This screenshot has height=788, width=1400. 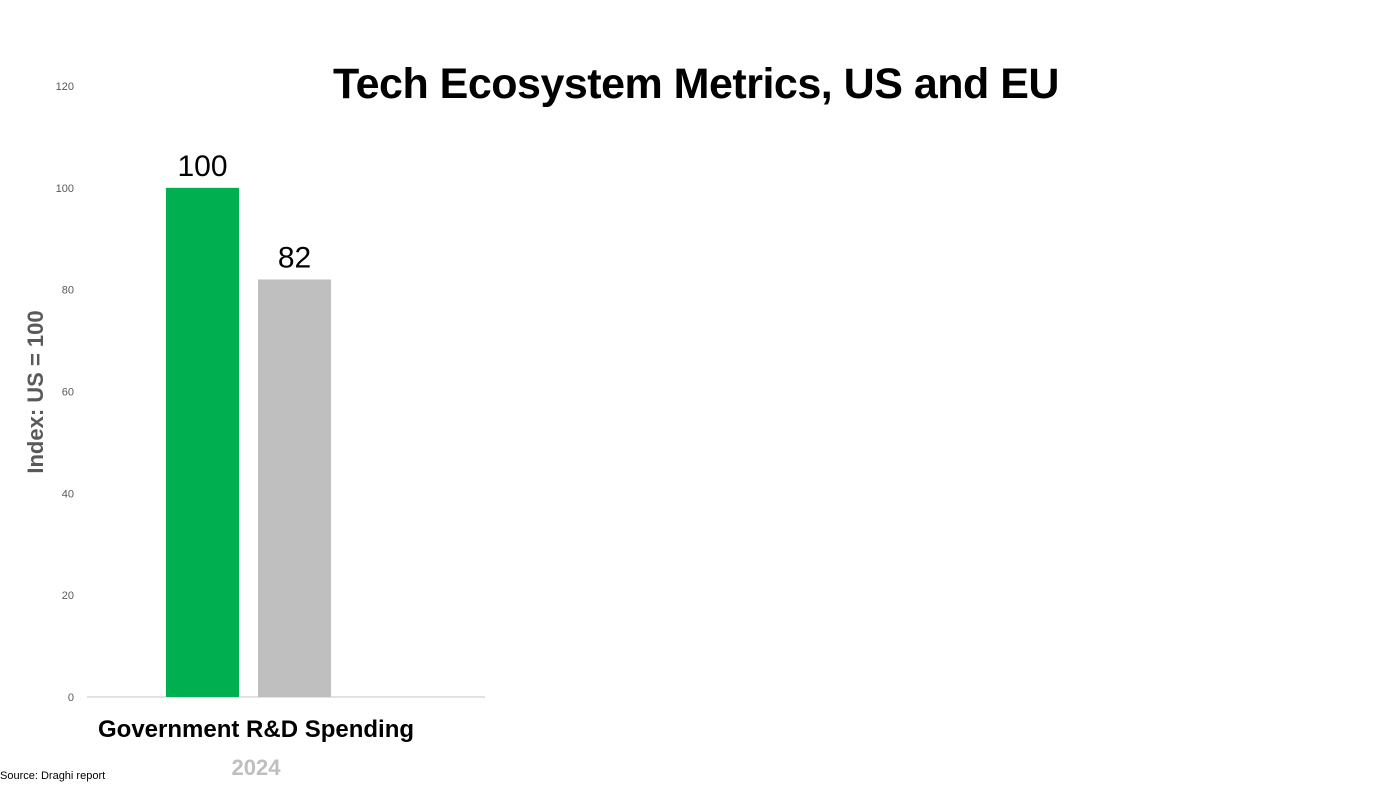 I want to click on y-tick-label: 40, so click(x=68, y=494).